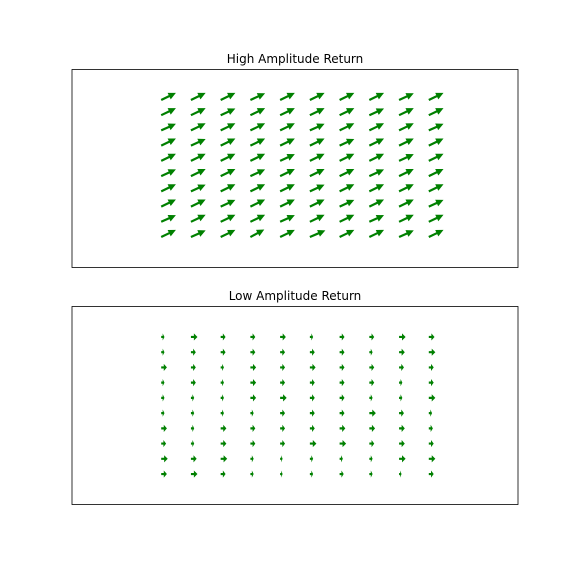 The width and height of the screenshot is (576, 576). Describe the element at coordinates (298, 405) in the screenshot. I see `low-amplitude-arrows` at that location.